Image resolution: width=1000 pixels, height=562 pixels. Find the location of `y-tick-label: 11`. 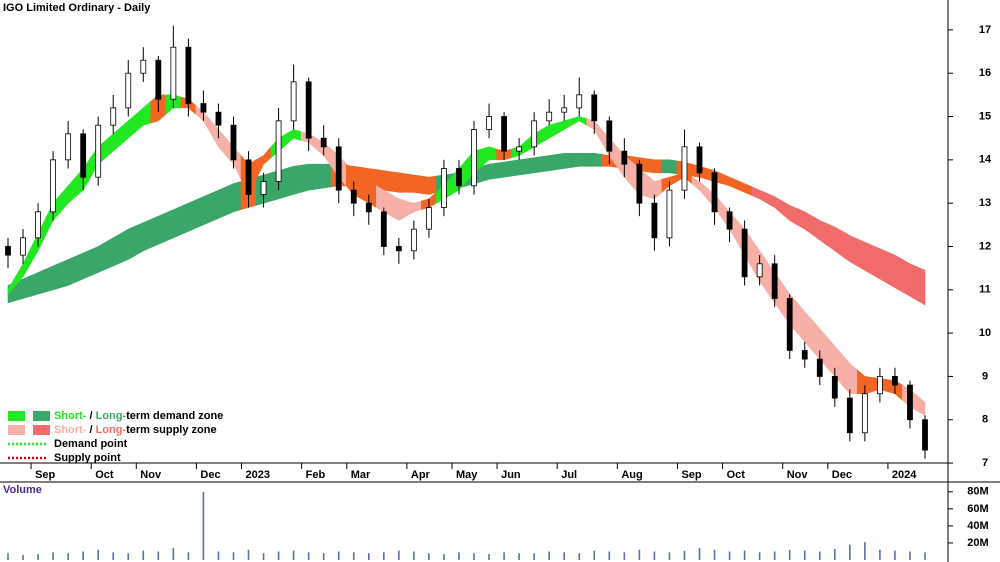

y-tick-label: 11 is located at coordinates (985, 290).